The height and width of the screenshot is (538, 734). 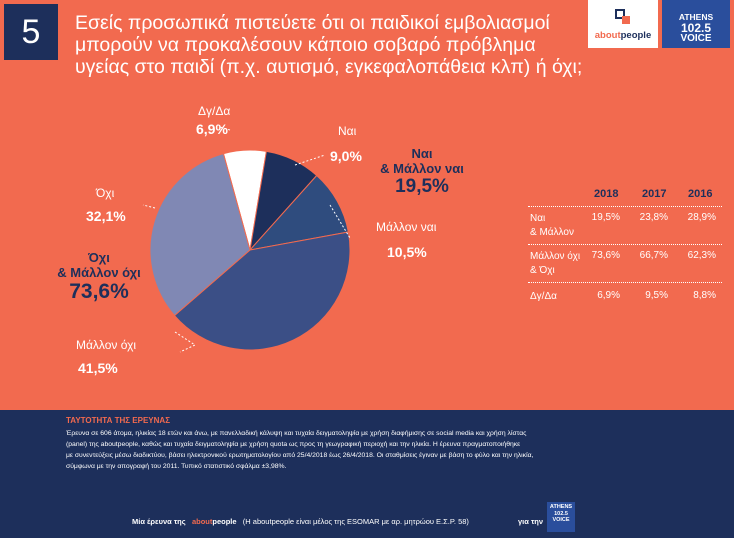 I want to click on footer-athens-voice-logo: ATHENS 102.5 VOICE, so click(x=561, y=517).